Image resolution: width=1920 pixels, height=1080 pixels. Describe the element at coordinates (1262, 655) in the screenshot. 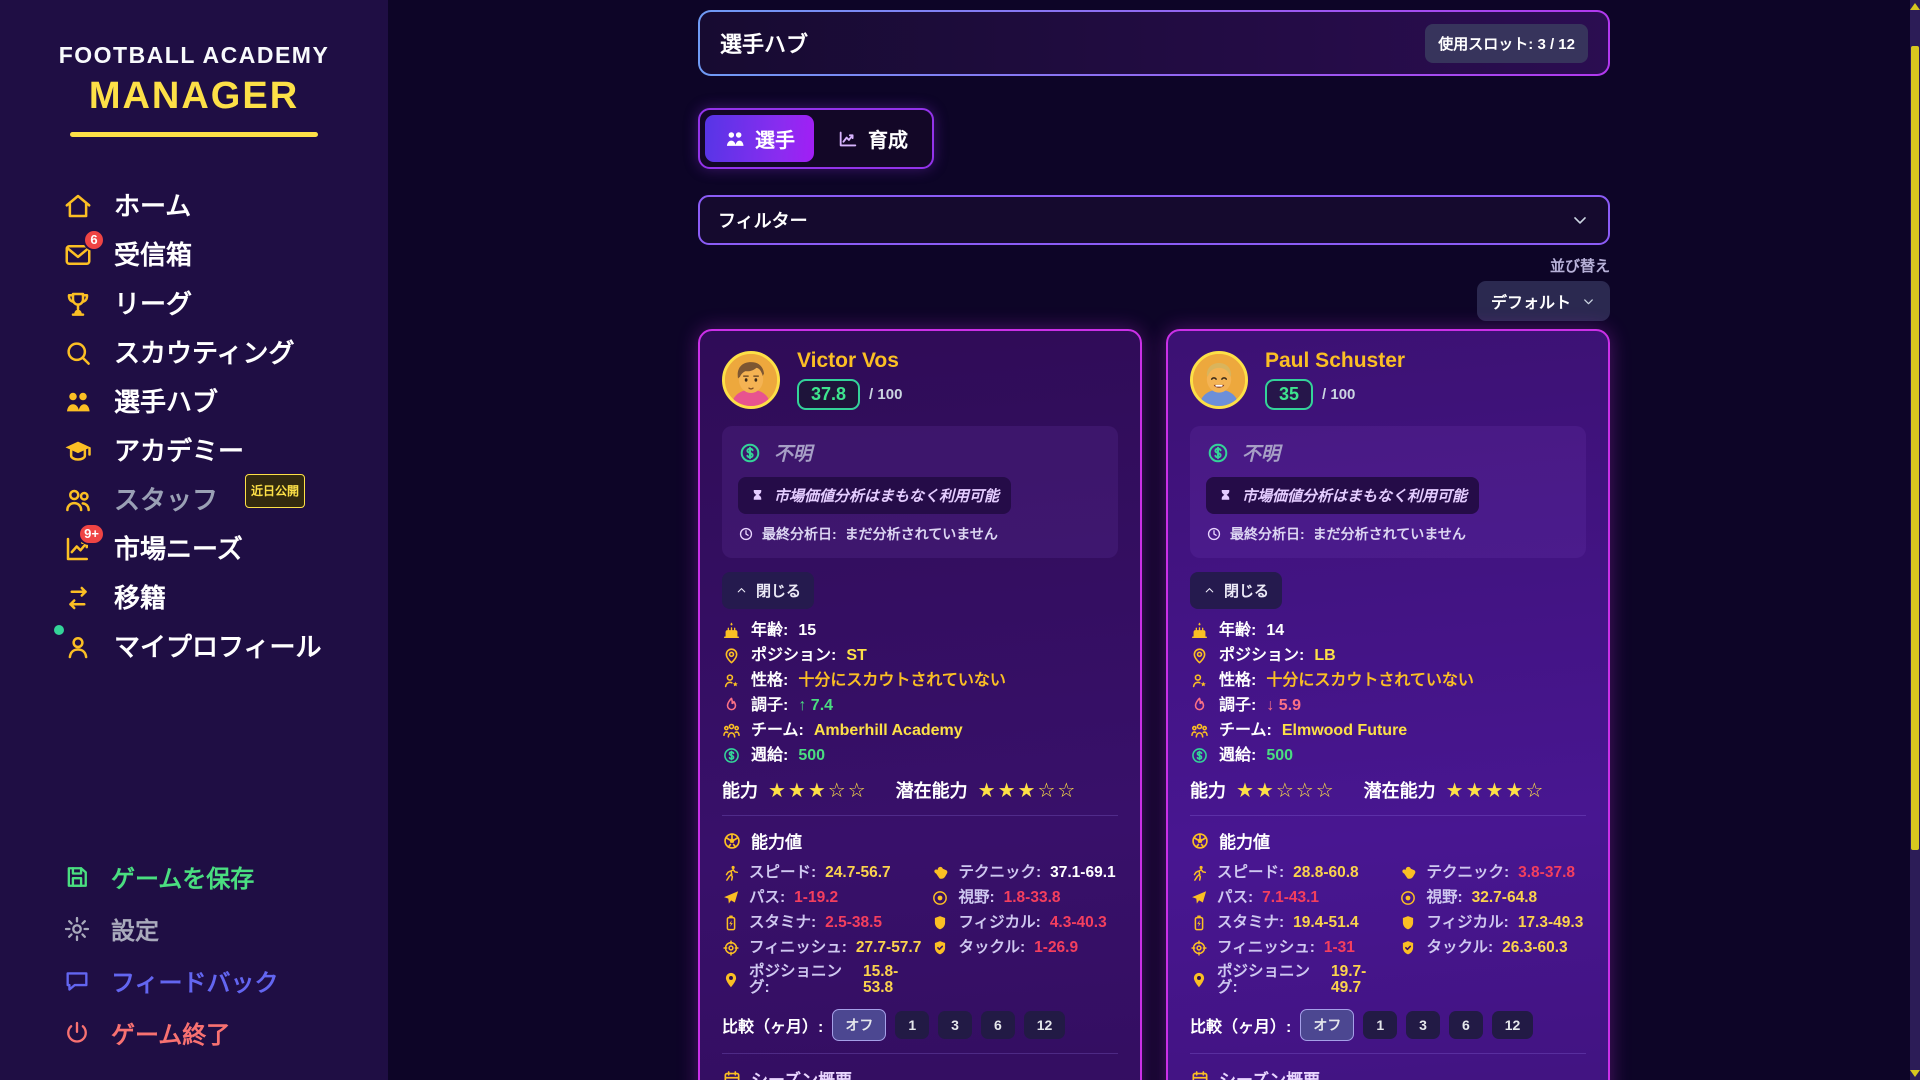

I see `detail-label: ポジション:` at that location.